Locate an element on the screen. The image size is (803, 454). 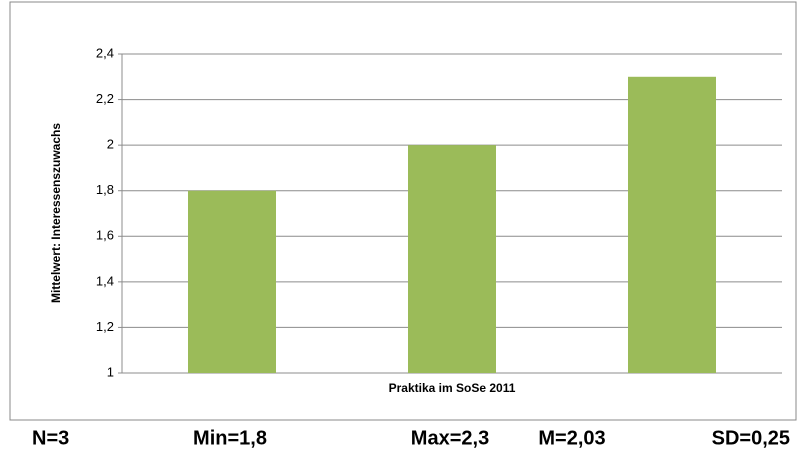
y-tick-label: 1 is located at coordinates (110, 371).